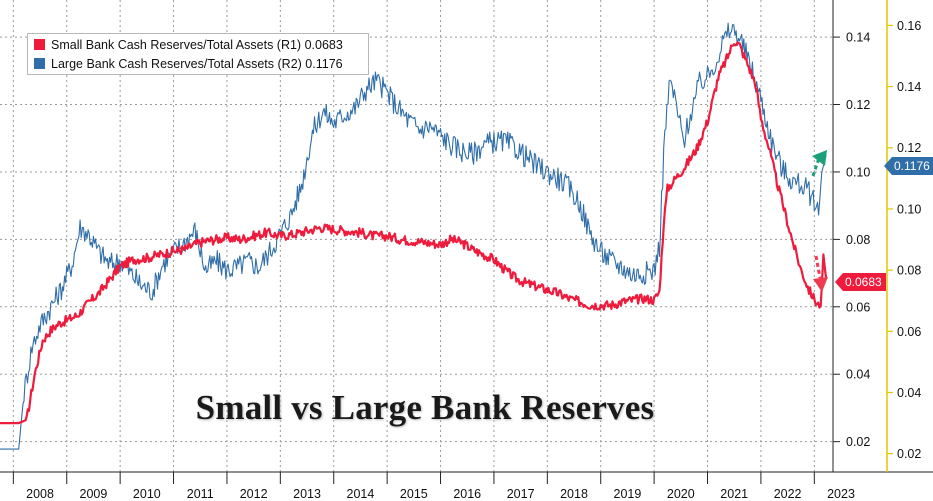  Describe the element at coordinates (909, 26) in the screenshot. I see `y-tick-label-r2: 0.16` at that location.